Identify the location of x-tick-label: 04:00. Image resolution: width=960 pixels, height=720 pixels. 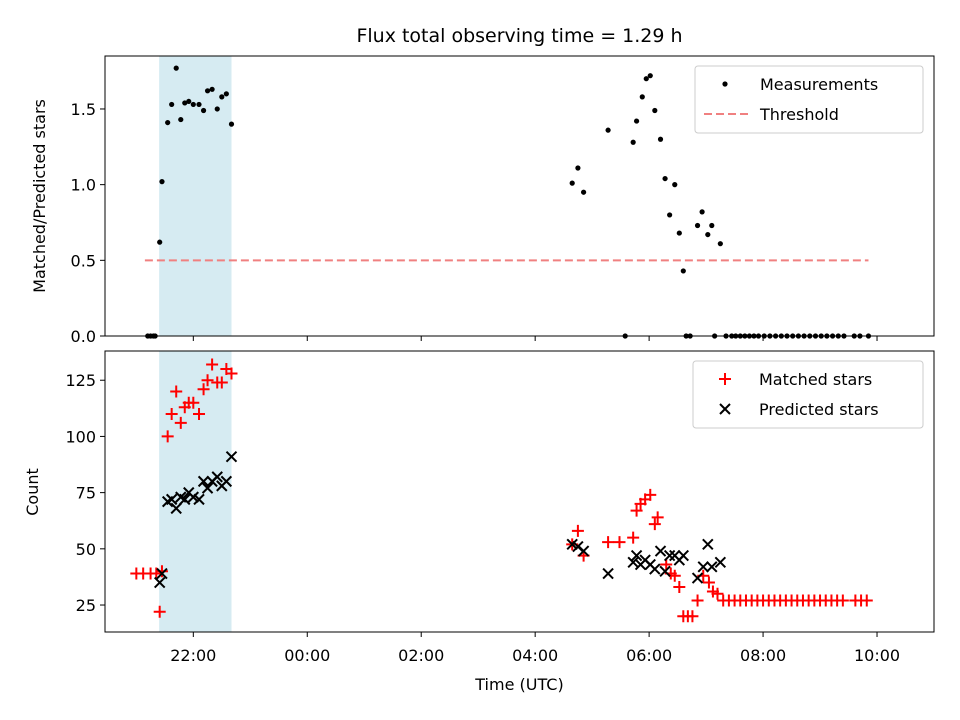
(535, 655).